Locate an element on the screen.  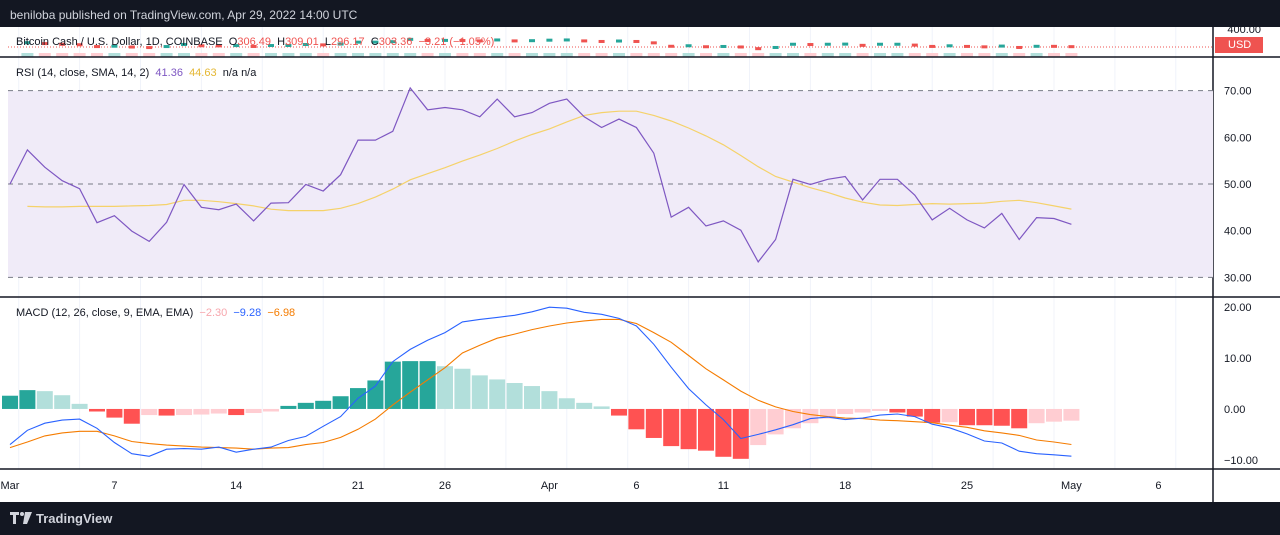
rsi-value: 41.36 is located at coordinates (169, 73).